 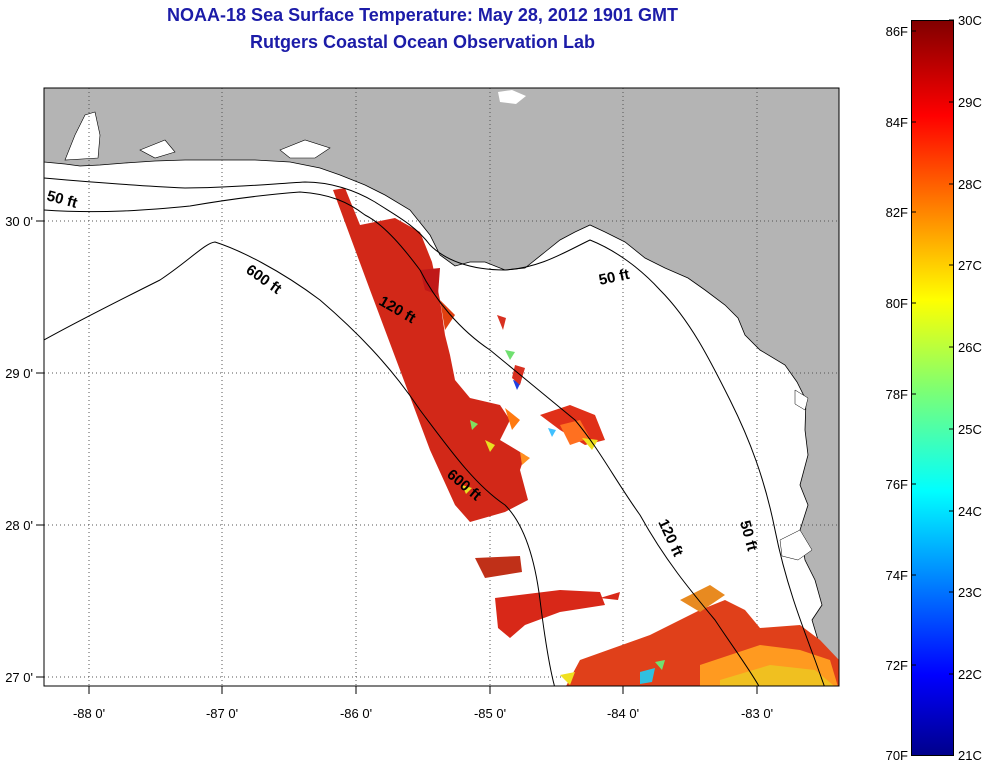 I want to click on colorbar-label-f: 80F, so click(x=896, y=303).